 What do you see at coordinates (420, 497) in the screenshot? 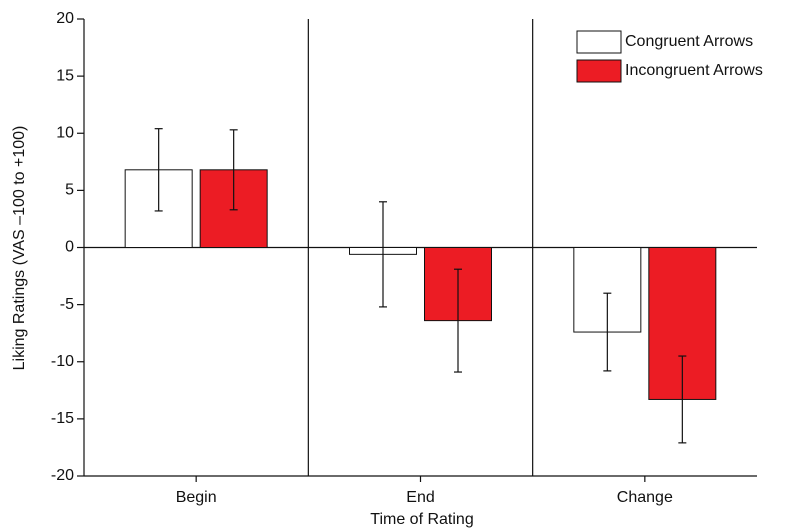
I see `x-tick-label: End` at bounding box center [420, 497].